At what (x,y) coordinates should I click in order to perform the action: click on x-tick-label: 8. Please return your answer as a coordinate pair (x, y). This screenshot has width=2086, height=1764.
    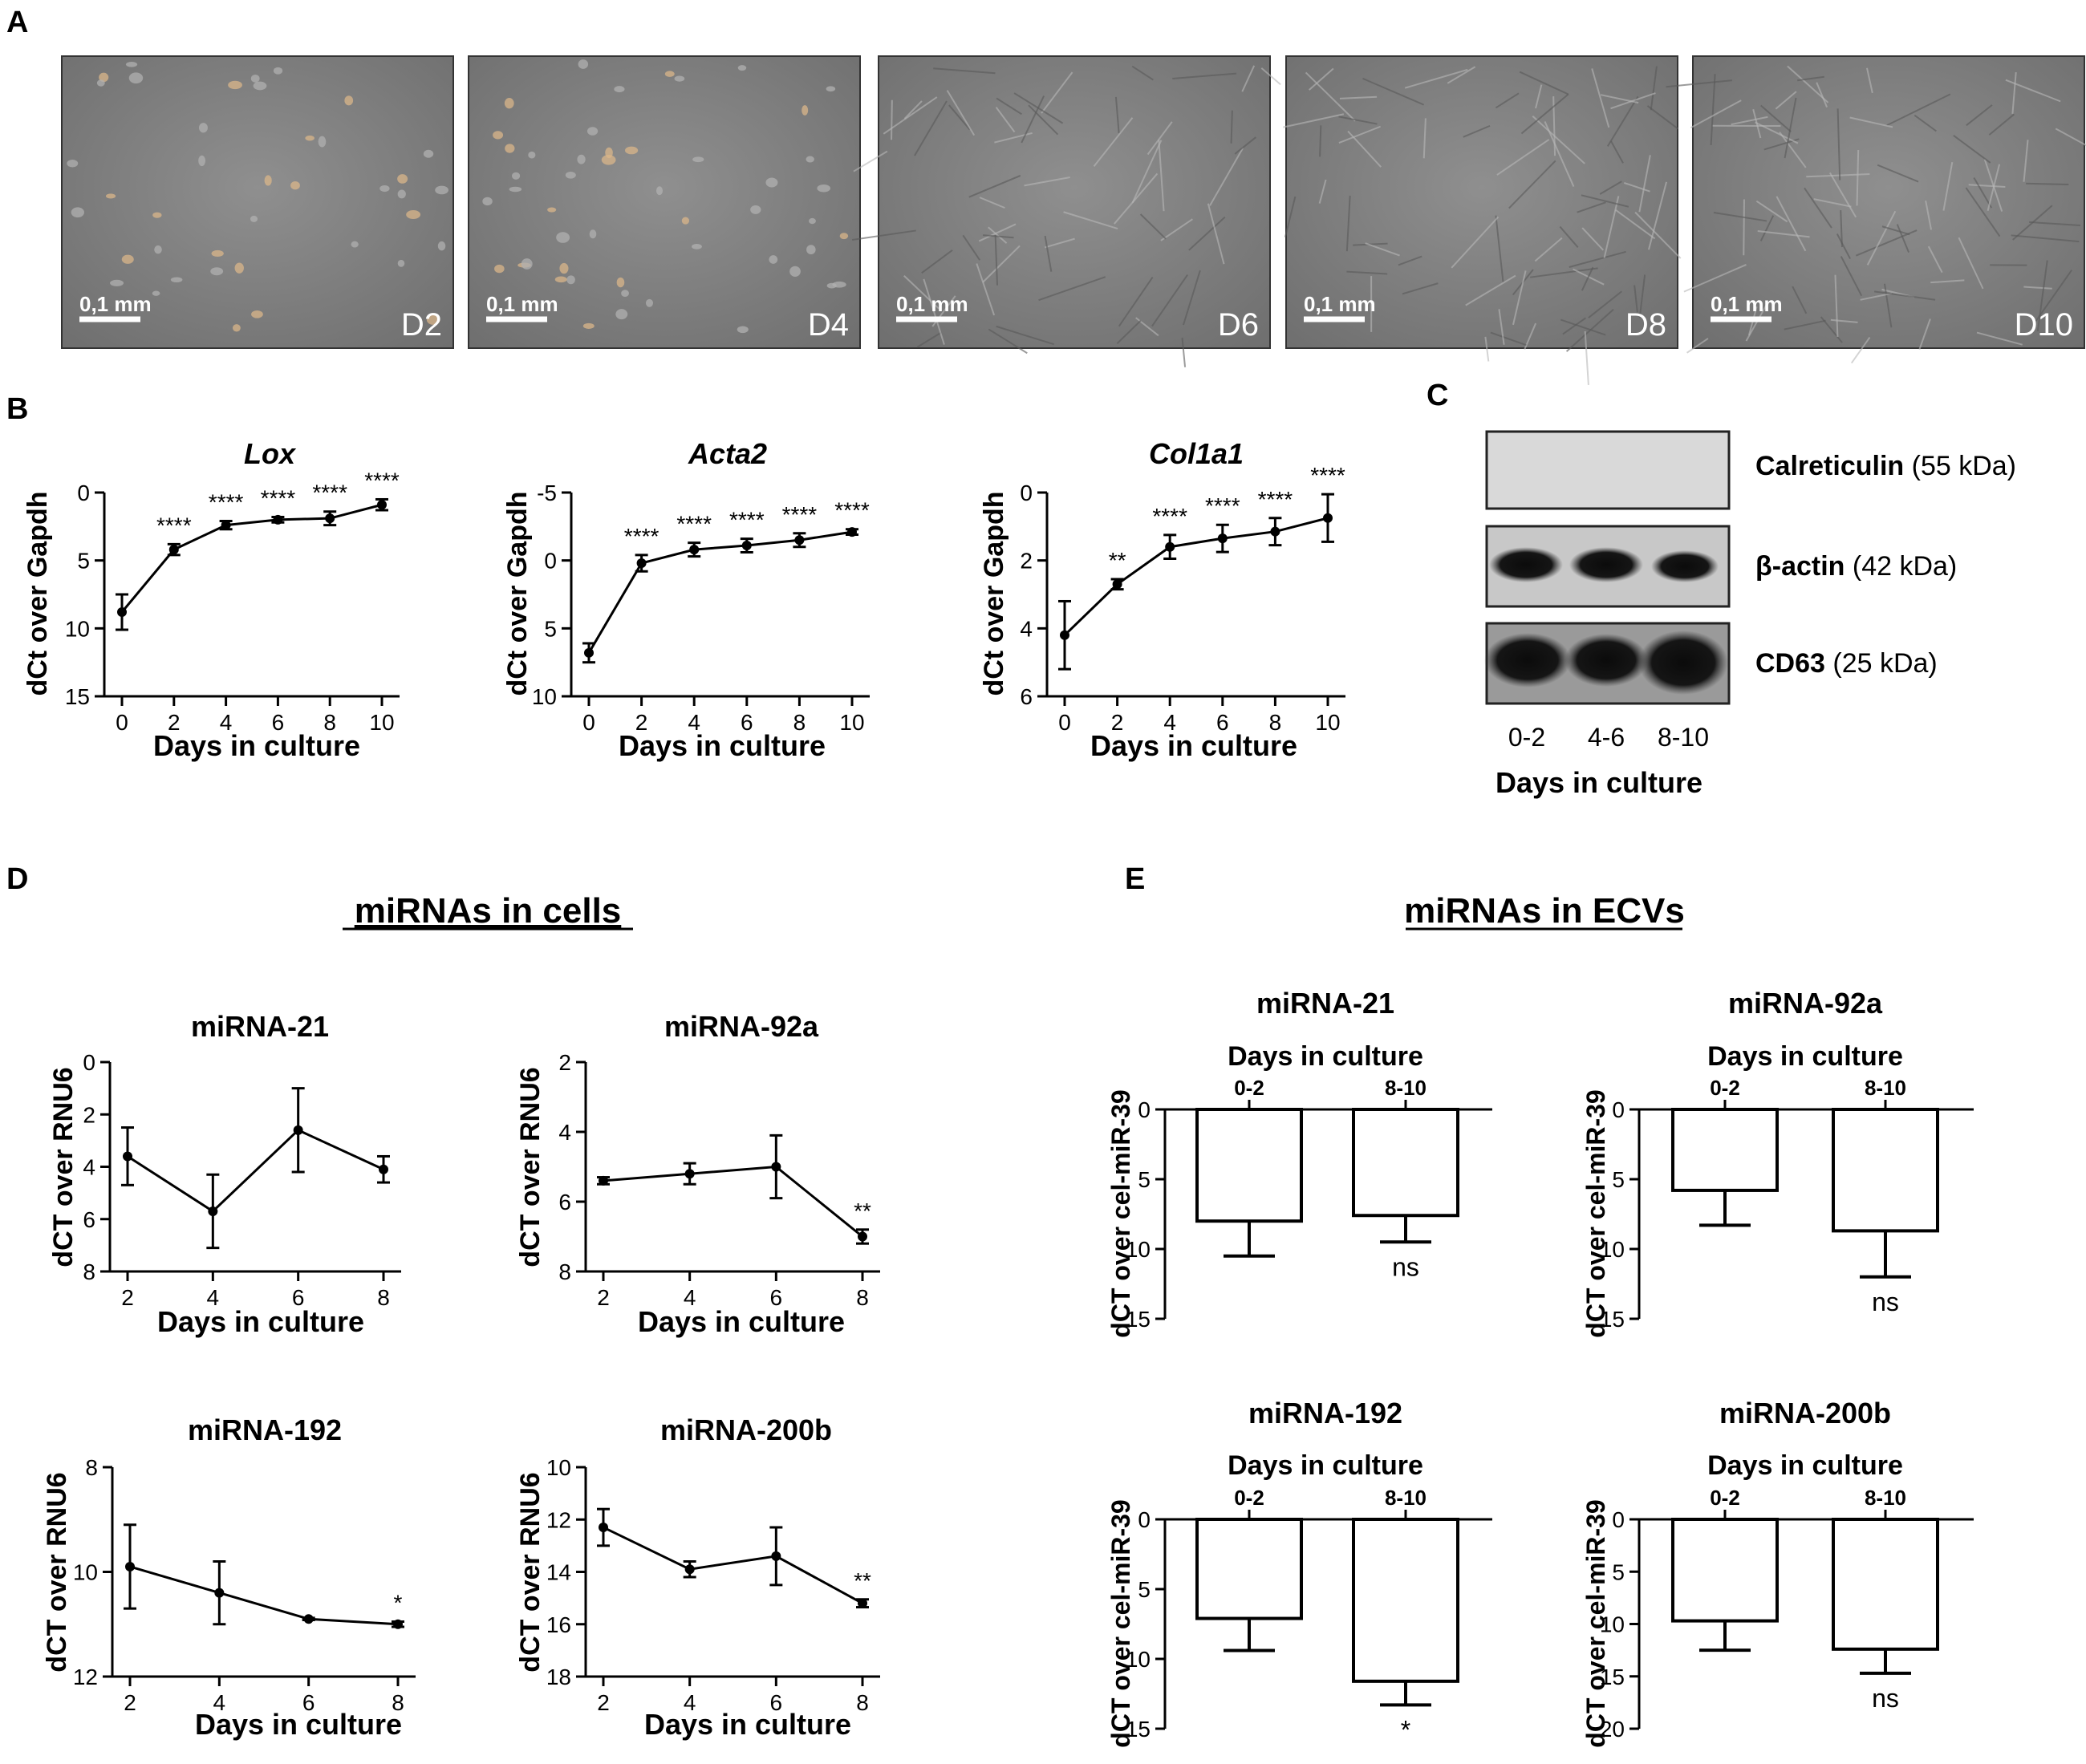
    Looking at the image, I should click on (862, 1702).